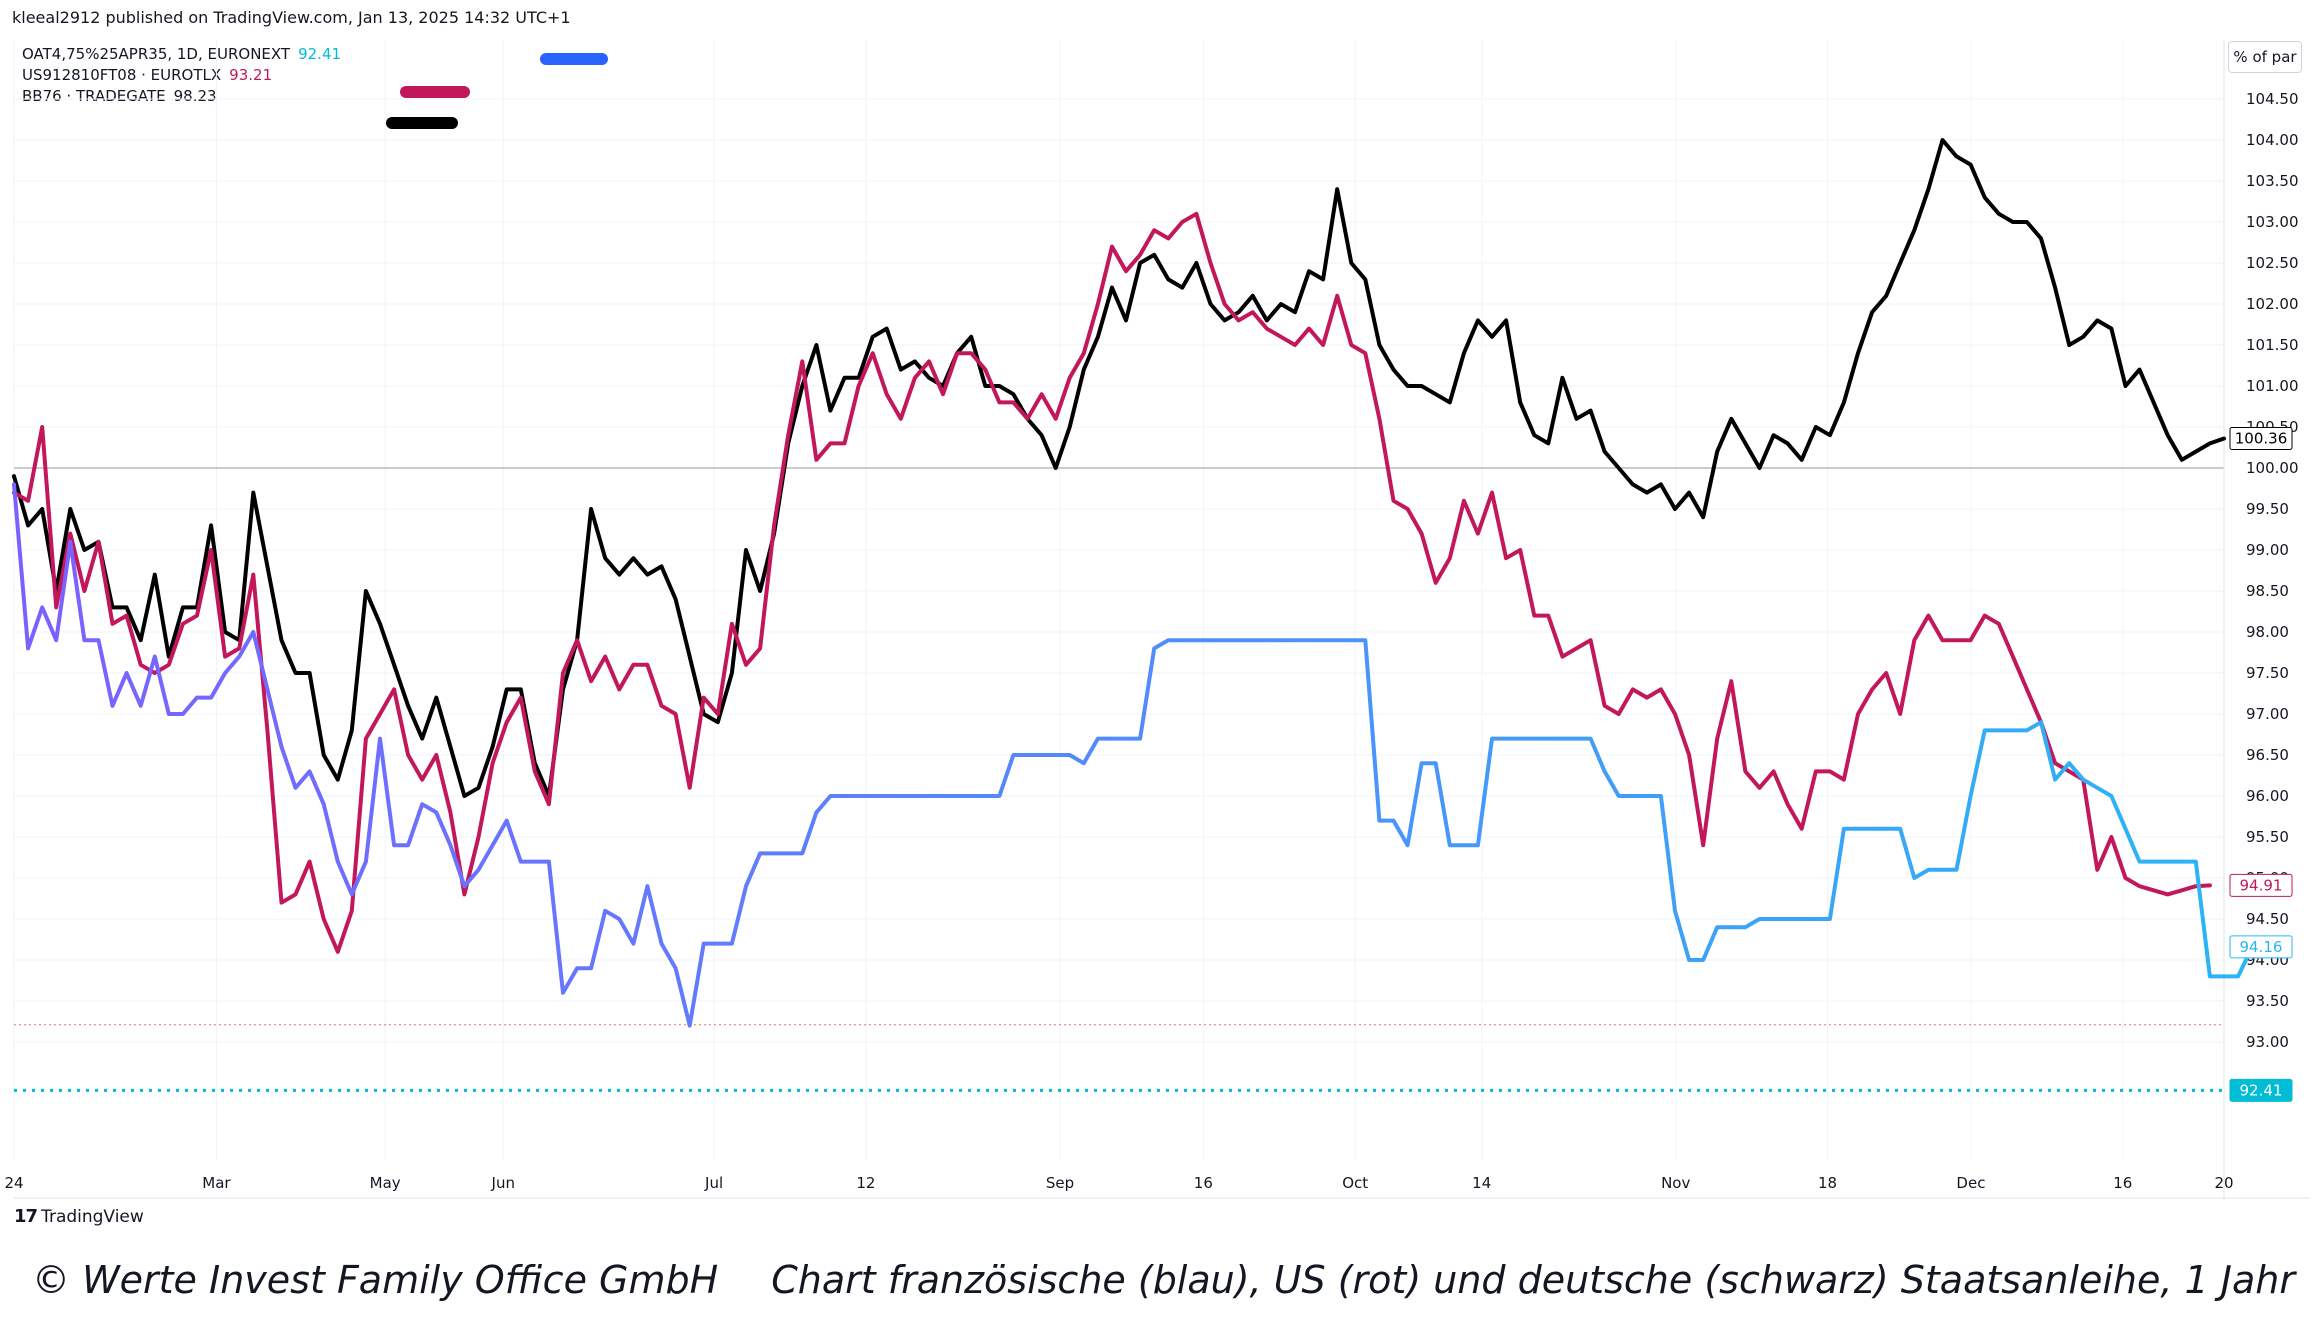 The height and width of the screenshot is (1323, 2317). What do you see at coordinates (92, 1216) in the screenshot?
I see `tradingview-wordmark: TradingView` at bounding box center [92, 1216].